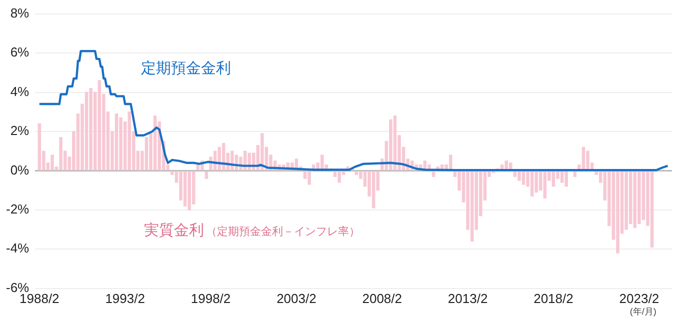 This screenshot has height=320, width=680. I want to click on annotation: （定期預金金利－インフレ率）, so click(283, 231).